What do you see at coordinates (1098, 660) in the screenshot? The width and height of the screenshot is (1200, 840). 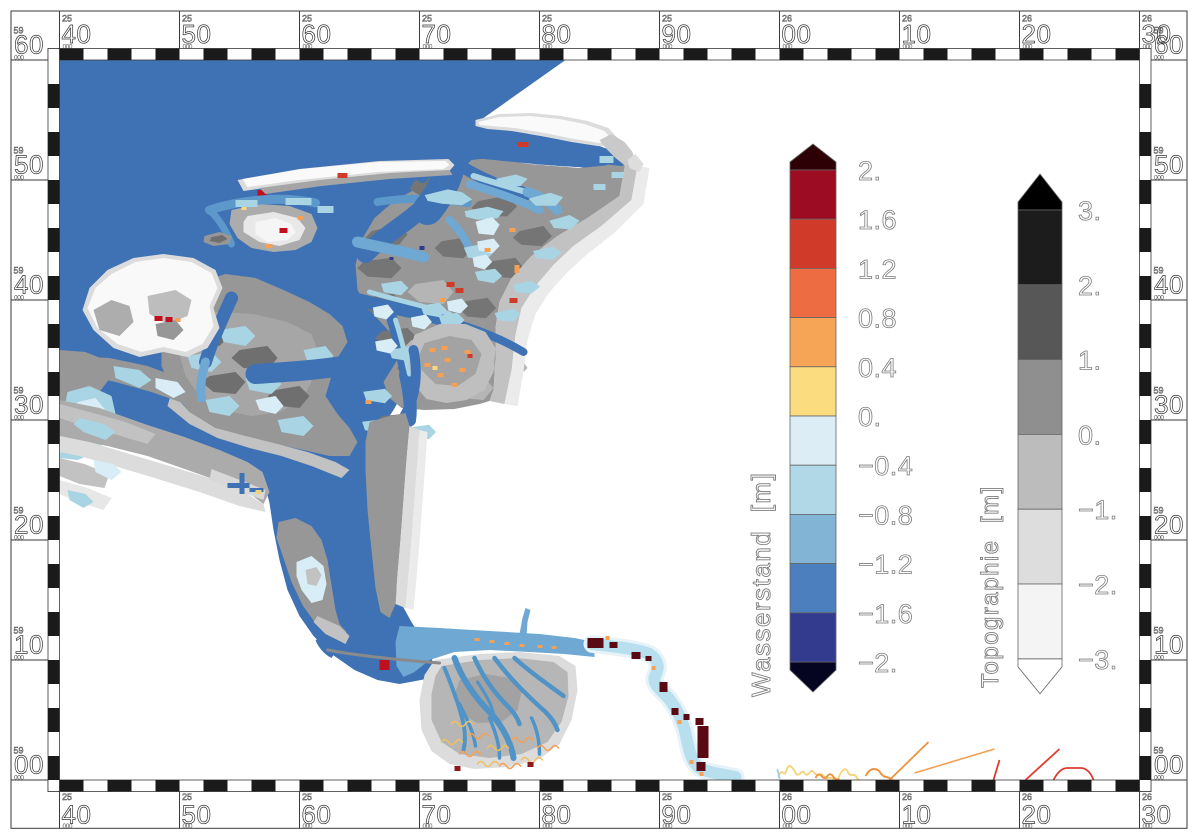 I see `svg-text: −3.` at bounding box center [1098, 660].